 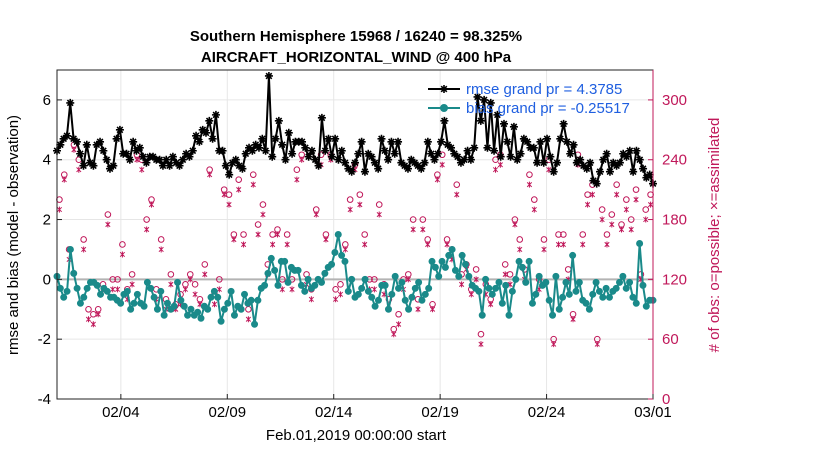 What do you see at coordinates (714, 235) in the screenshot?
I see `y-axis-right-label: # of obs: o=possible; ×=assimilated` at bounding box center [714, 235].